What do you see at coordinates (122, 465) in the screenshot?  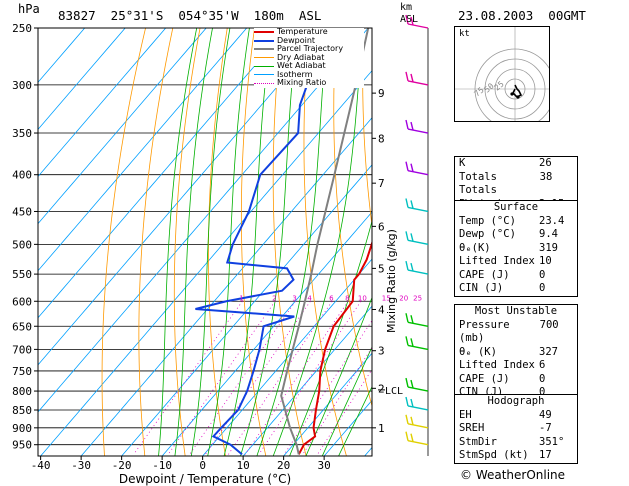 I see `temperature-tick-label: -20` at bounding box center [122, 465].